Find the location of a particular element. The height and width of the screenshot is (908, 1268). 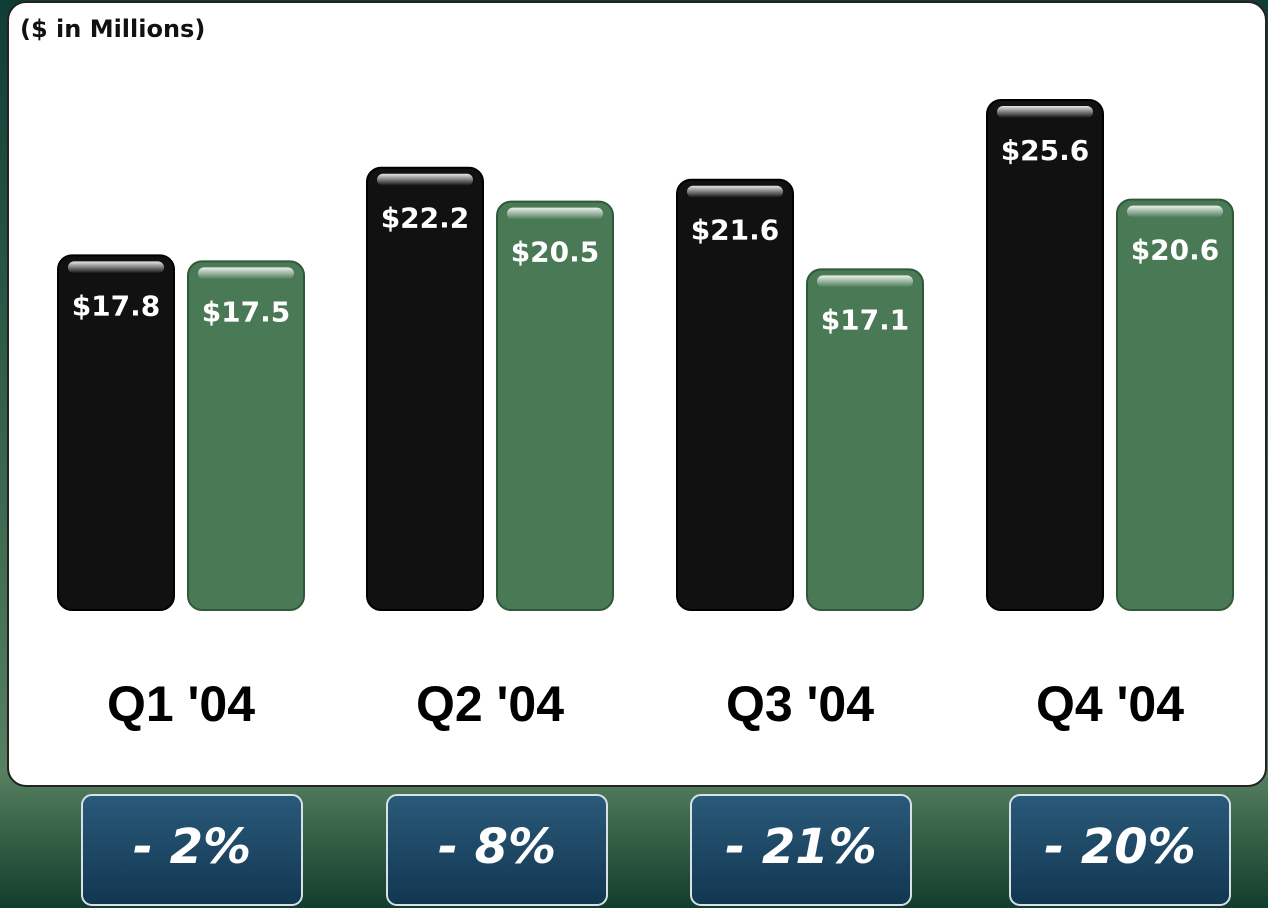

data-label: $21.6 is located at coordinates (735, 230).